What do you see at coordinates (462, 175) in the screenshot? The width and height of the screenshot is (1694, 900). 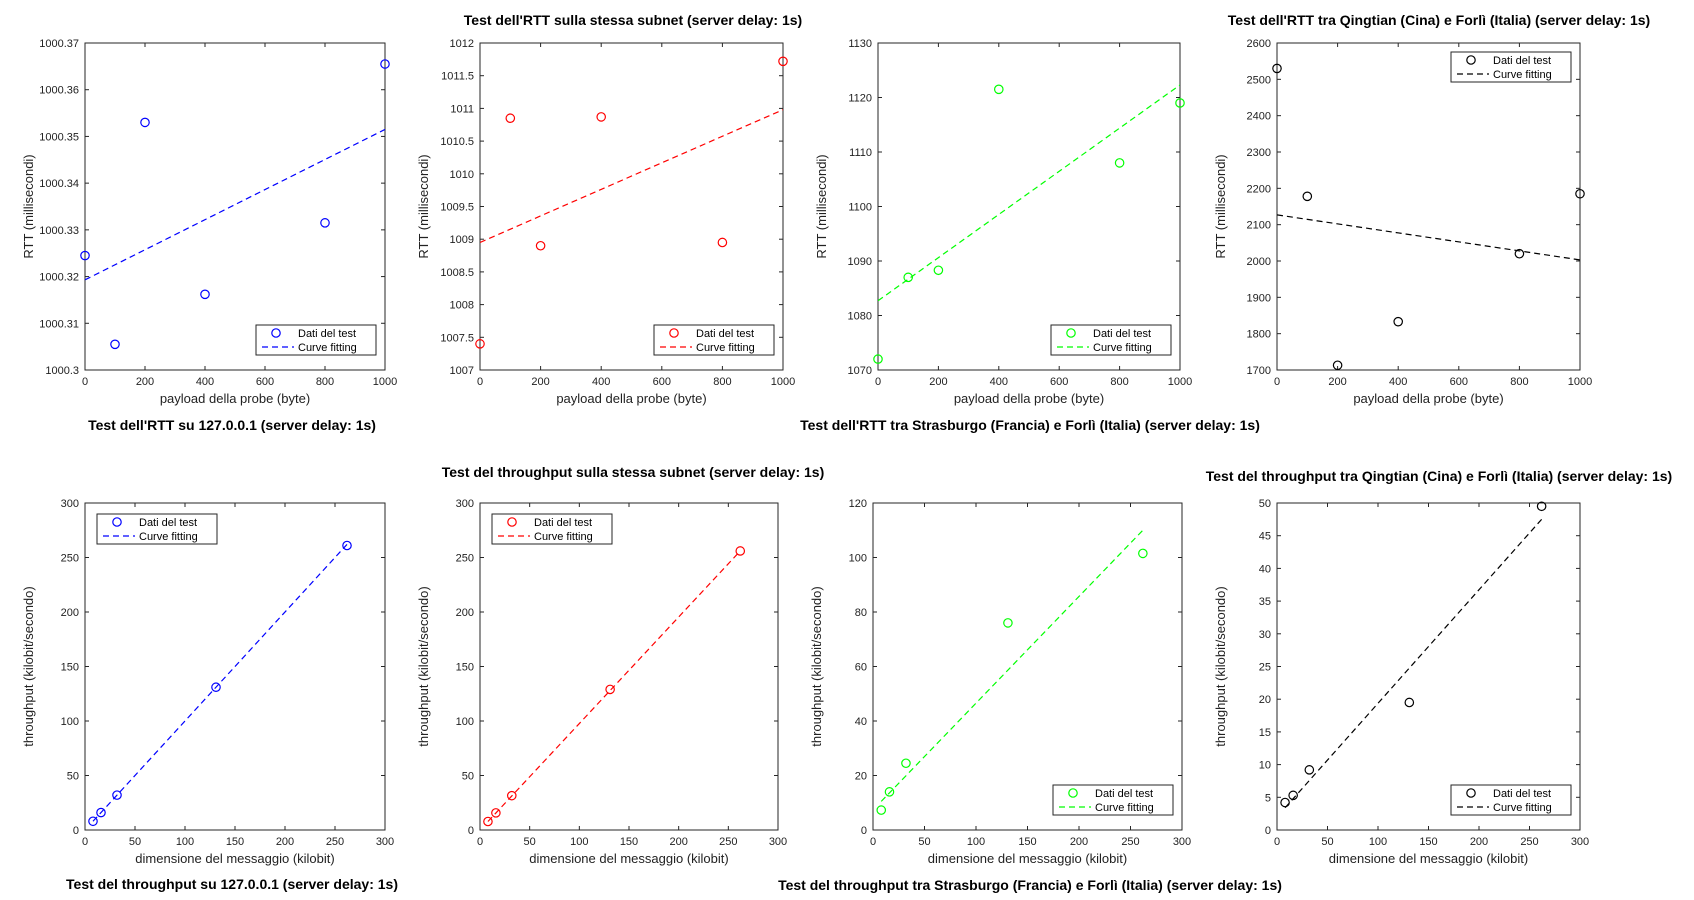 I see `y-tick-label: 1010` at bounding box center [462, 175].